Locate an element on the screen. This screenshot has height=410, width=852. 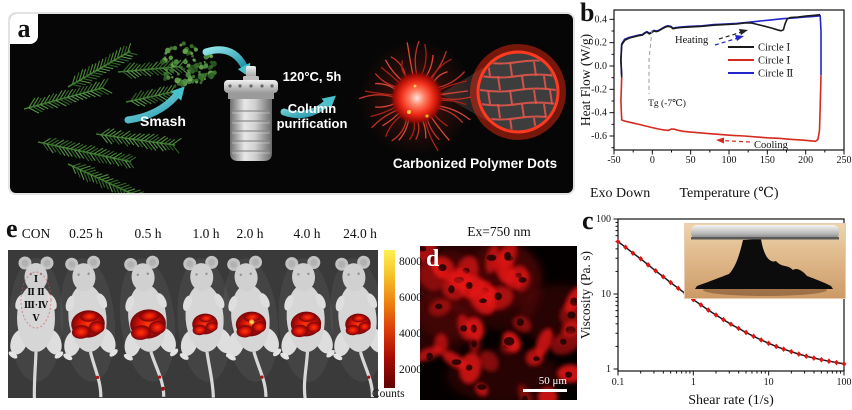
plate-edge is located at coordinates (765, 238).